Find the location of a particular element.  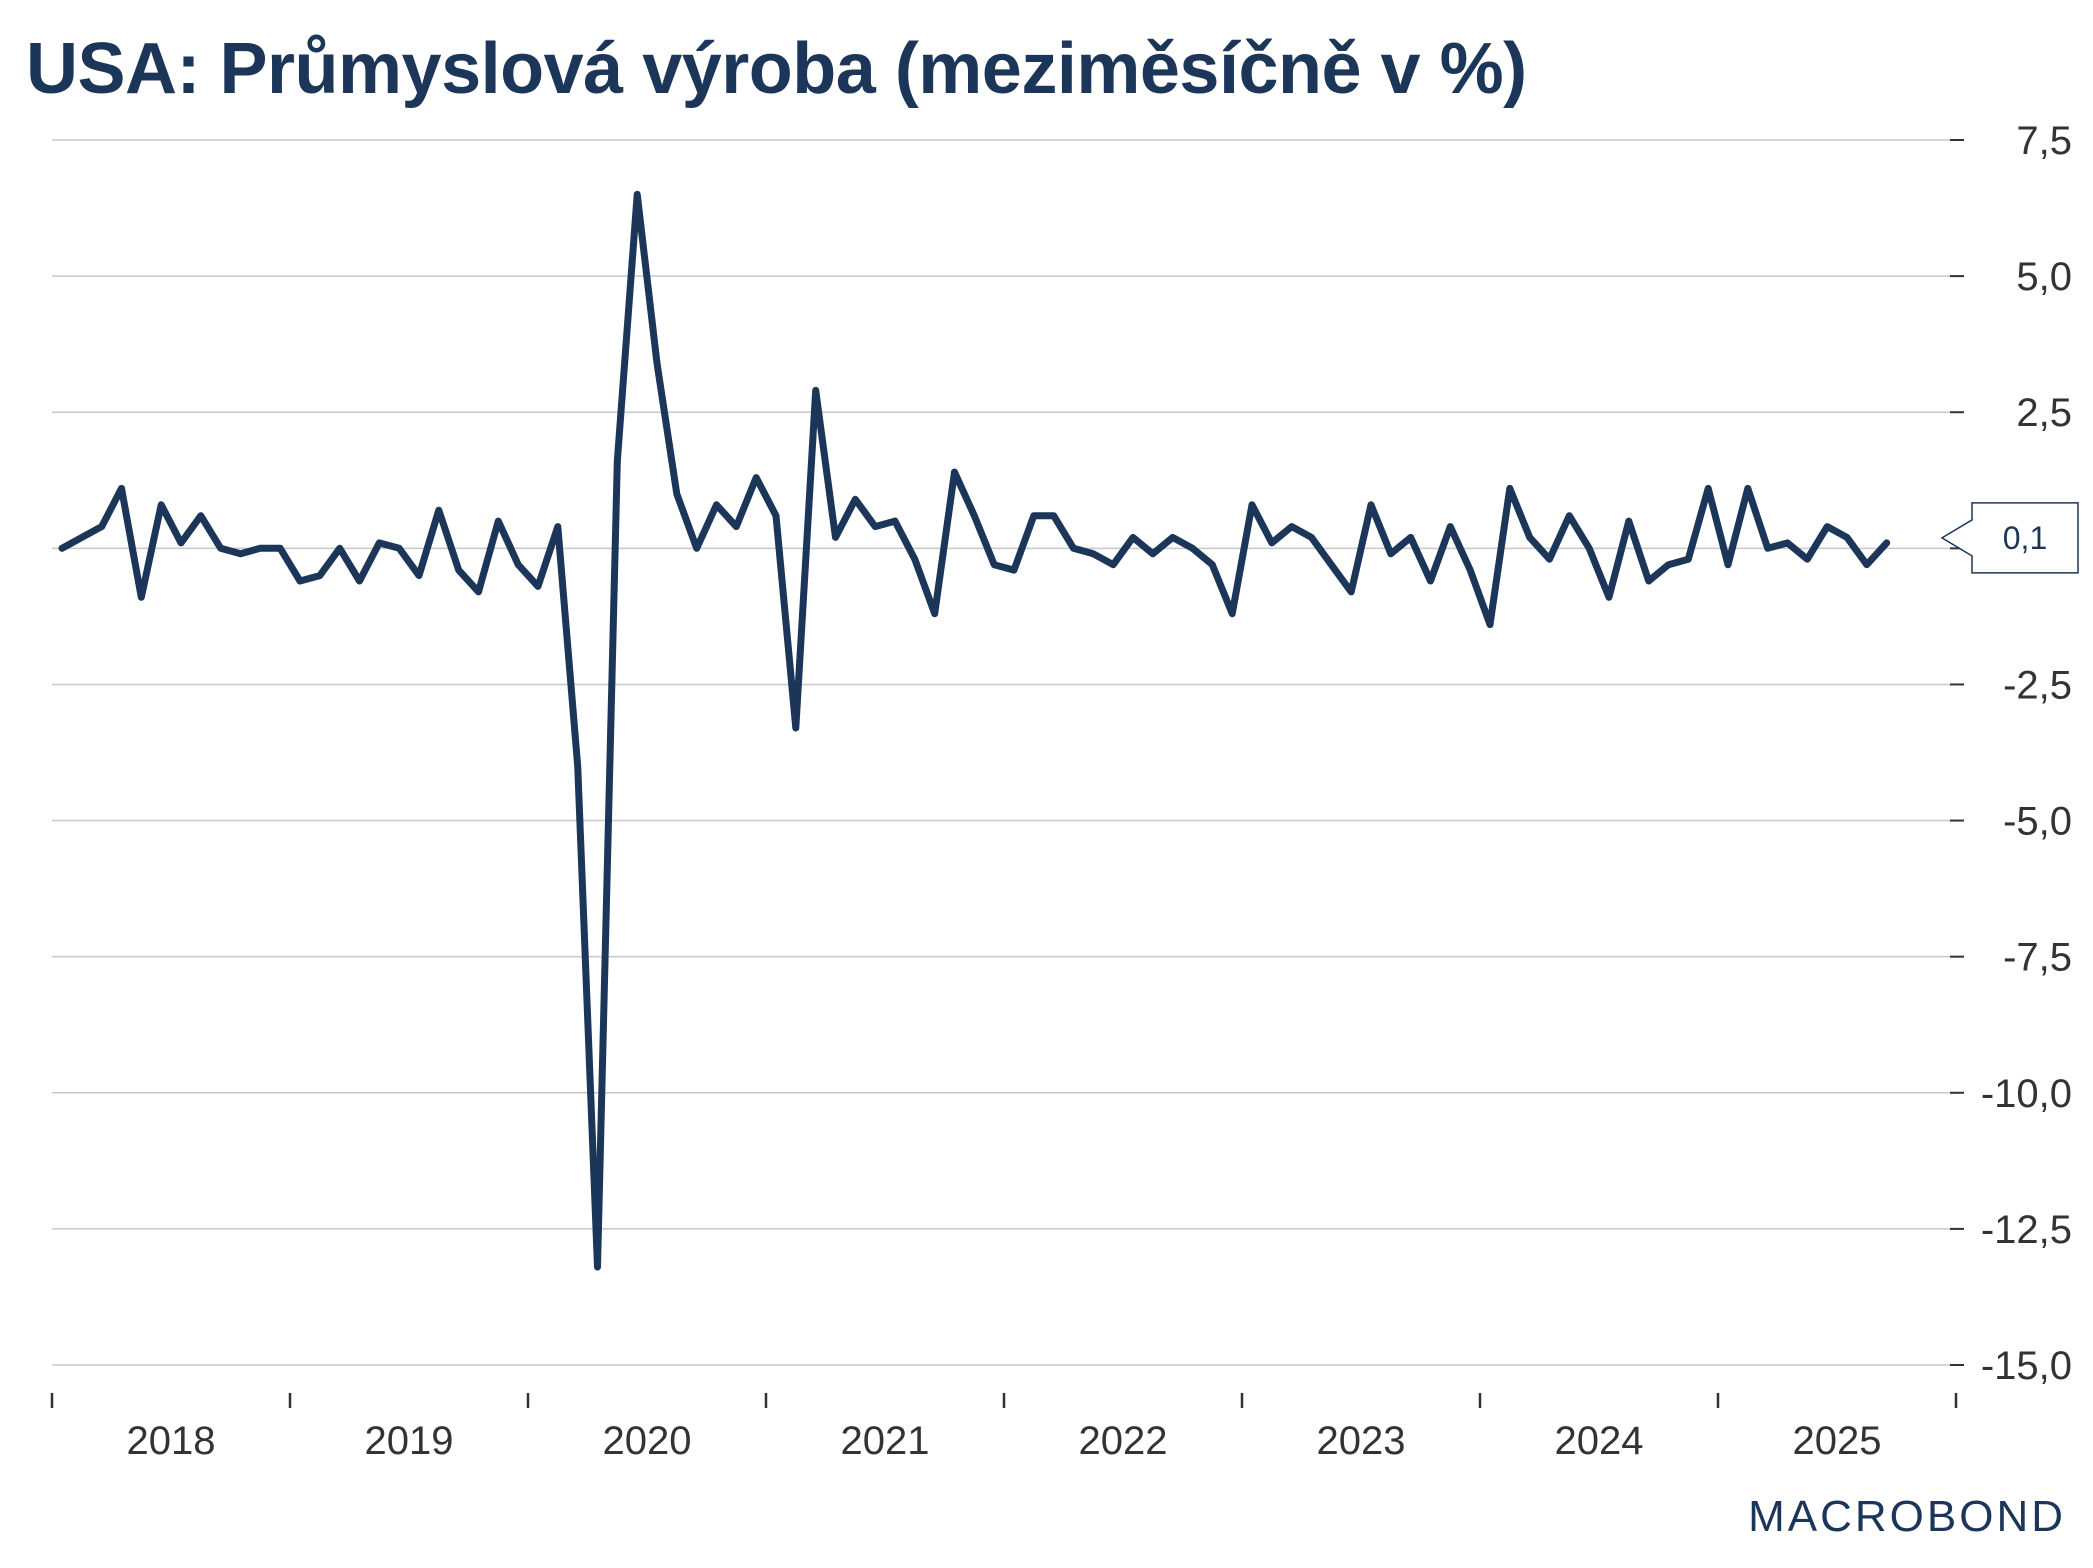

y-axis: 7,55,02,50,0-2,5-5,0-7,5-10,0-12,5-15,0 is located at coordinates (2011, 753).